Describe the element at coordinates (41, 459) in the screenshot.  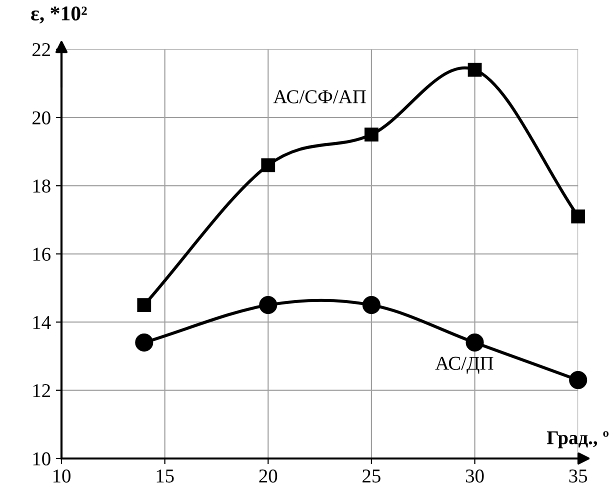
I see `y-tick-label: 10` at that location.